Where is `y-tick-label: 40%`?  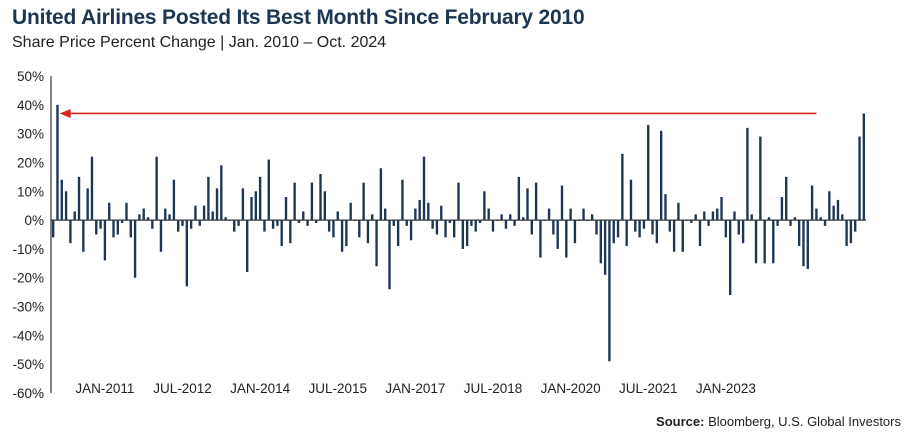
y-tick-label: 40% is located at coordinates (30, 105).